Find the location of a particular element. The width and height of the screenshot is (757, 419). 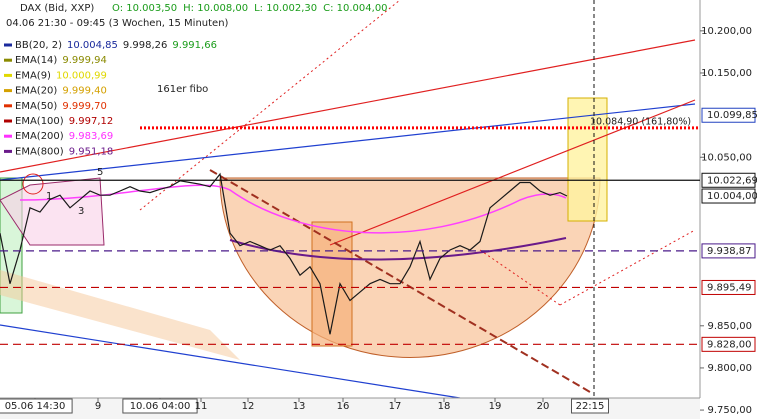

legend-value: 9.998,26 is located at coordinates (145, 45).